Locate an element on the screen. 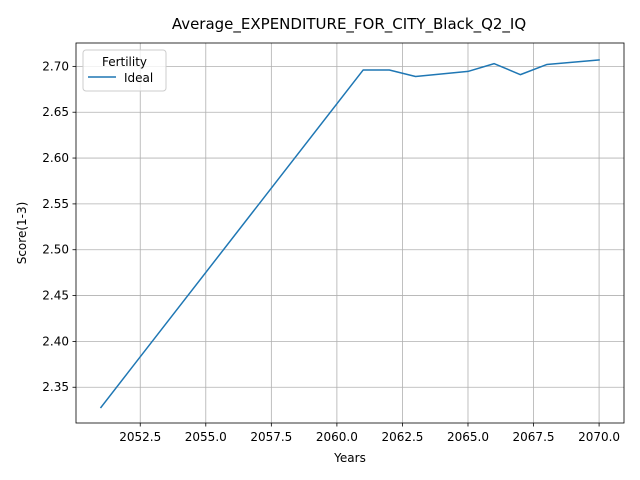 The image size is (640, 480). x-tick-label: 2060.0 is located at coordinates (337, 437).